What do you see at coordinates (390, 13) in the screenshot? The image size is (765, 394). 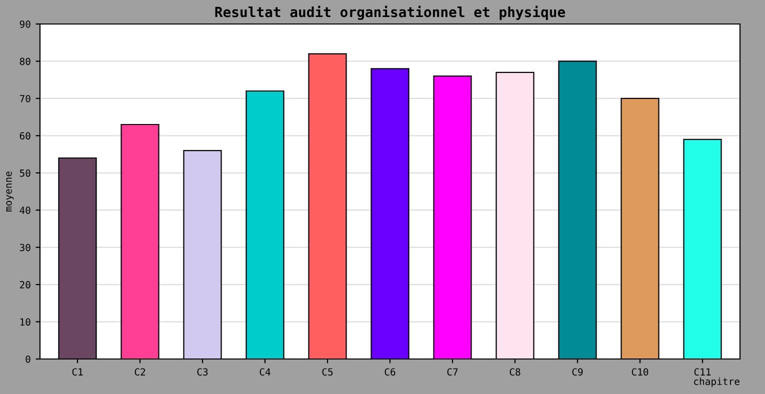 I see `chart-title: Resultat audit organisationnel et physique` at bounding box center [390, 13].